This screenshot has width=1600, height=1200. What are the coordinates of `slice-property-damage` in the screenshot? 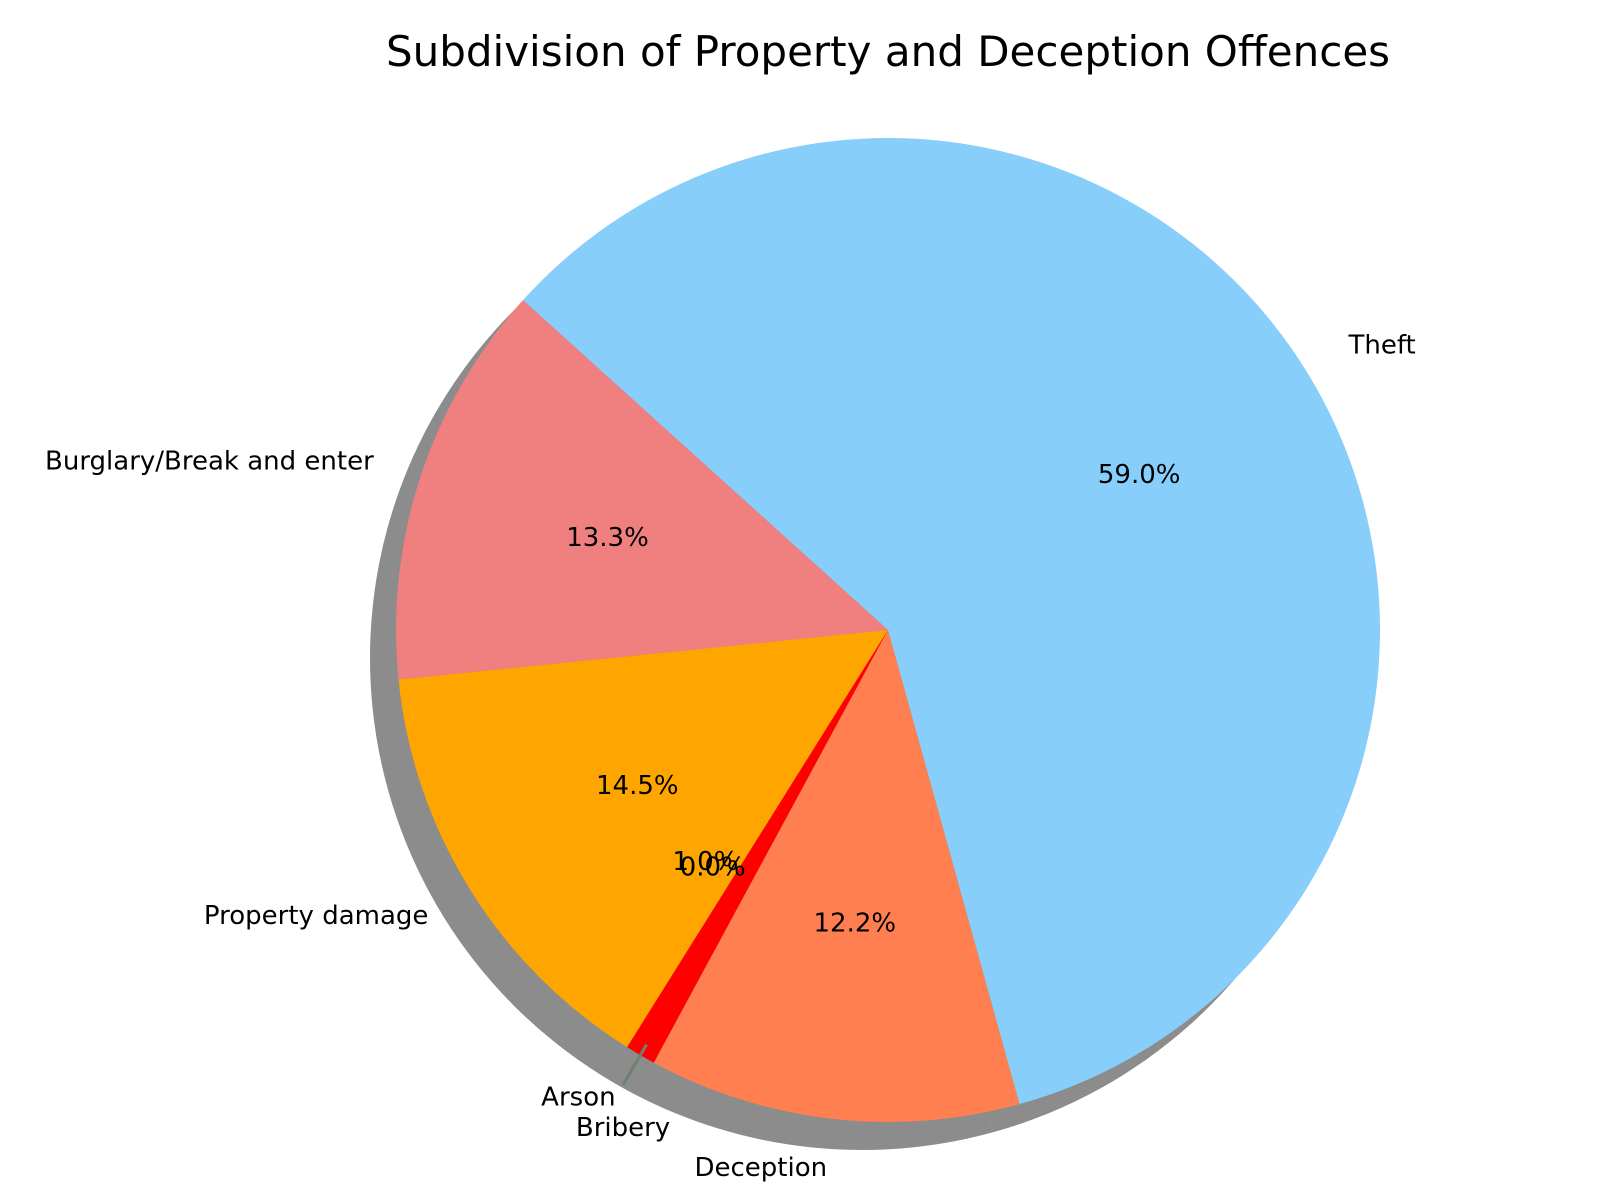 It's located at (643, 839).